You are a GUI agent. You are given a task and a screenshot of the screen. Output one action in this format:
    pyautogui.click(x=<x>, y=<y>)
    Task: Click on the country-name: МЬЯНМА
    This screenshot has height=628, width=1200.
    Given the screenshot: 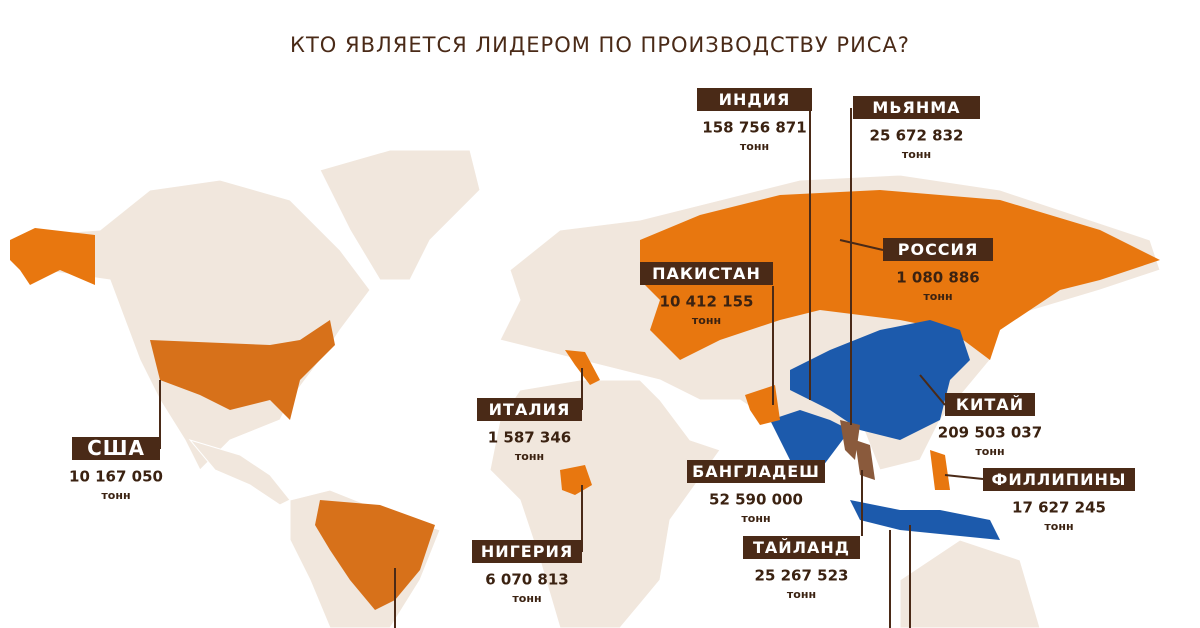 What is the action you would take?
    pyautogui.click(x=916, y=107)
    